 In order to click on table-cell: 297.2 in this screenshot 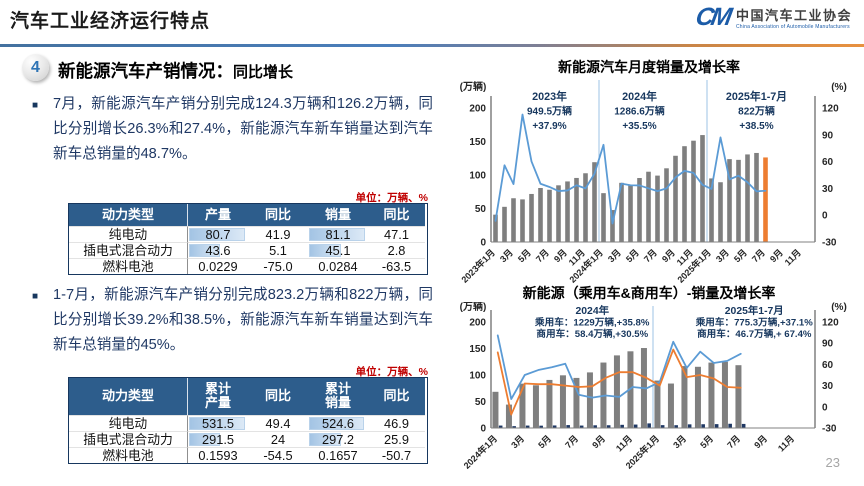, I will do `click(338, 438)`.